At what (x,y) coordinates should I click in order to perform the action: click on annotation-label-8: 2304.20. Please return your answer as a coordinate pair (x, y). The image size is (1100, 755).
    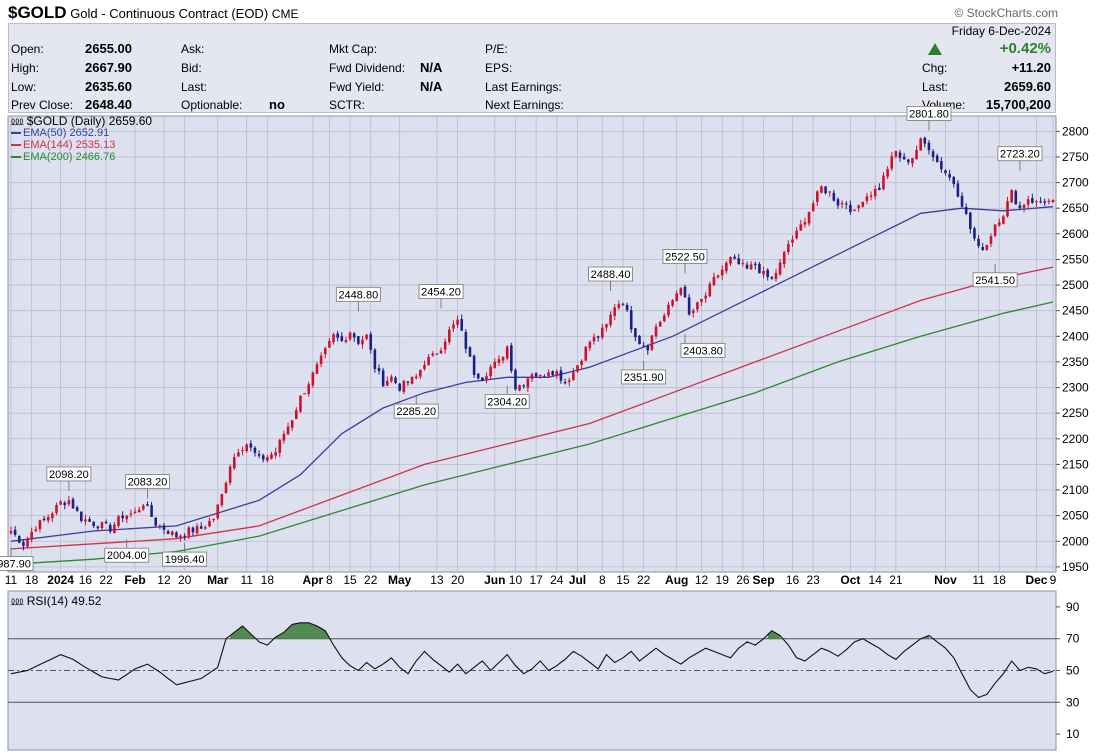
    Looking at the image, I should click on (507, 402).